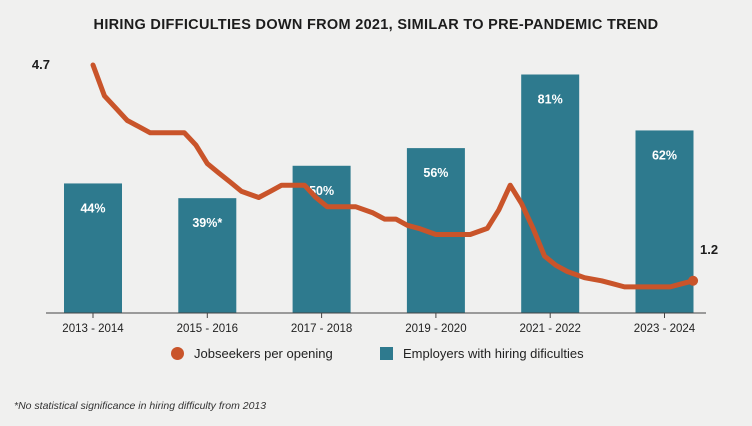  What do you see at coordinates (177, 353) in the screenshot?
I see `legend-line-swatch` at bounding box center [177, 353].